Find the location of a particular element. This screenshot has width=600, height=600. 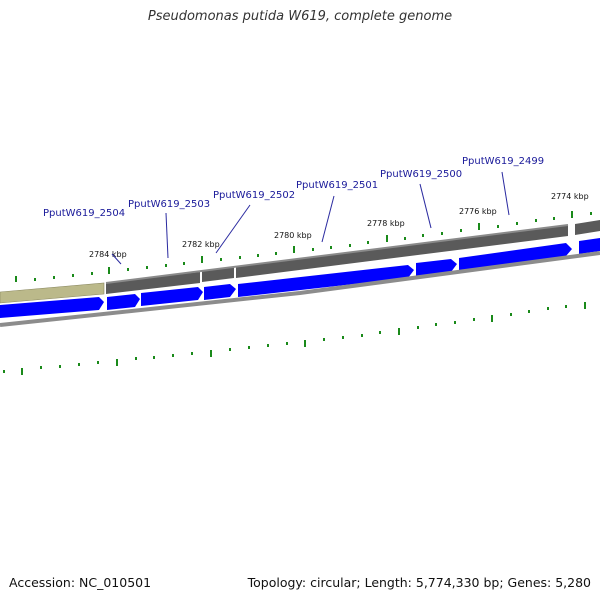

ruler-ticks-lower is located at coordinates (294, 338).